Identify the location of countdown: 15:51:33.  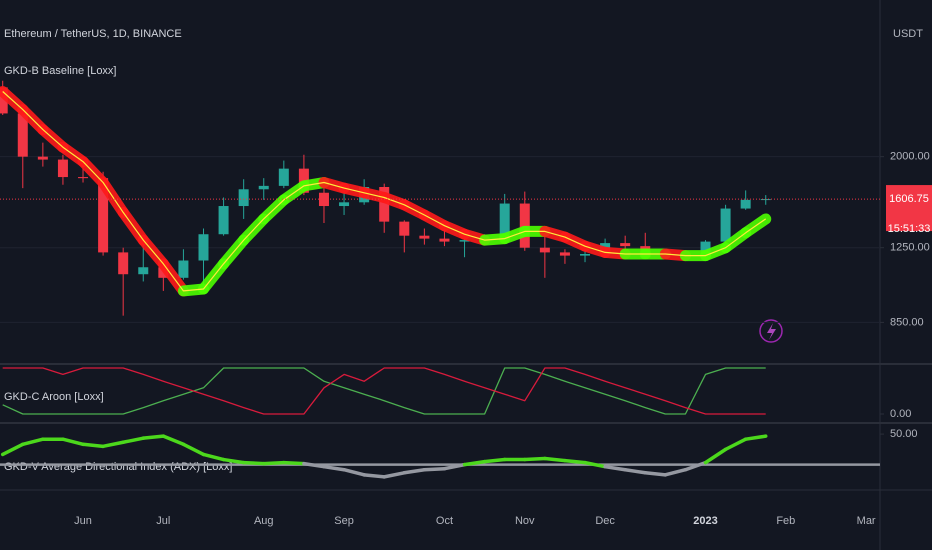
(909, 229).